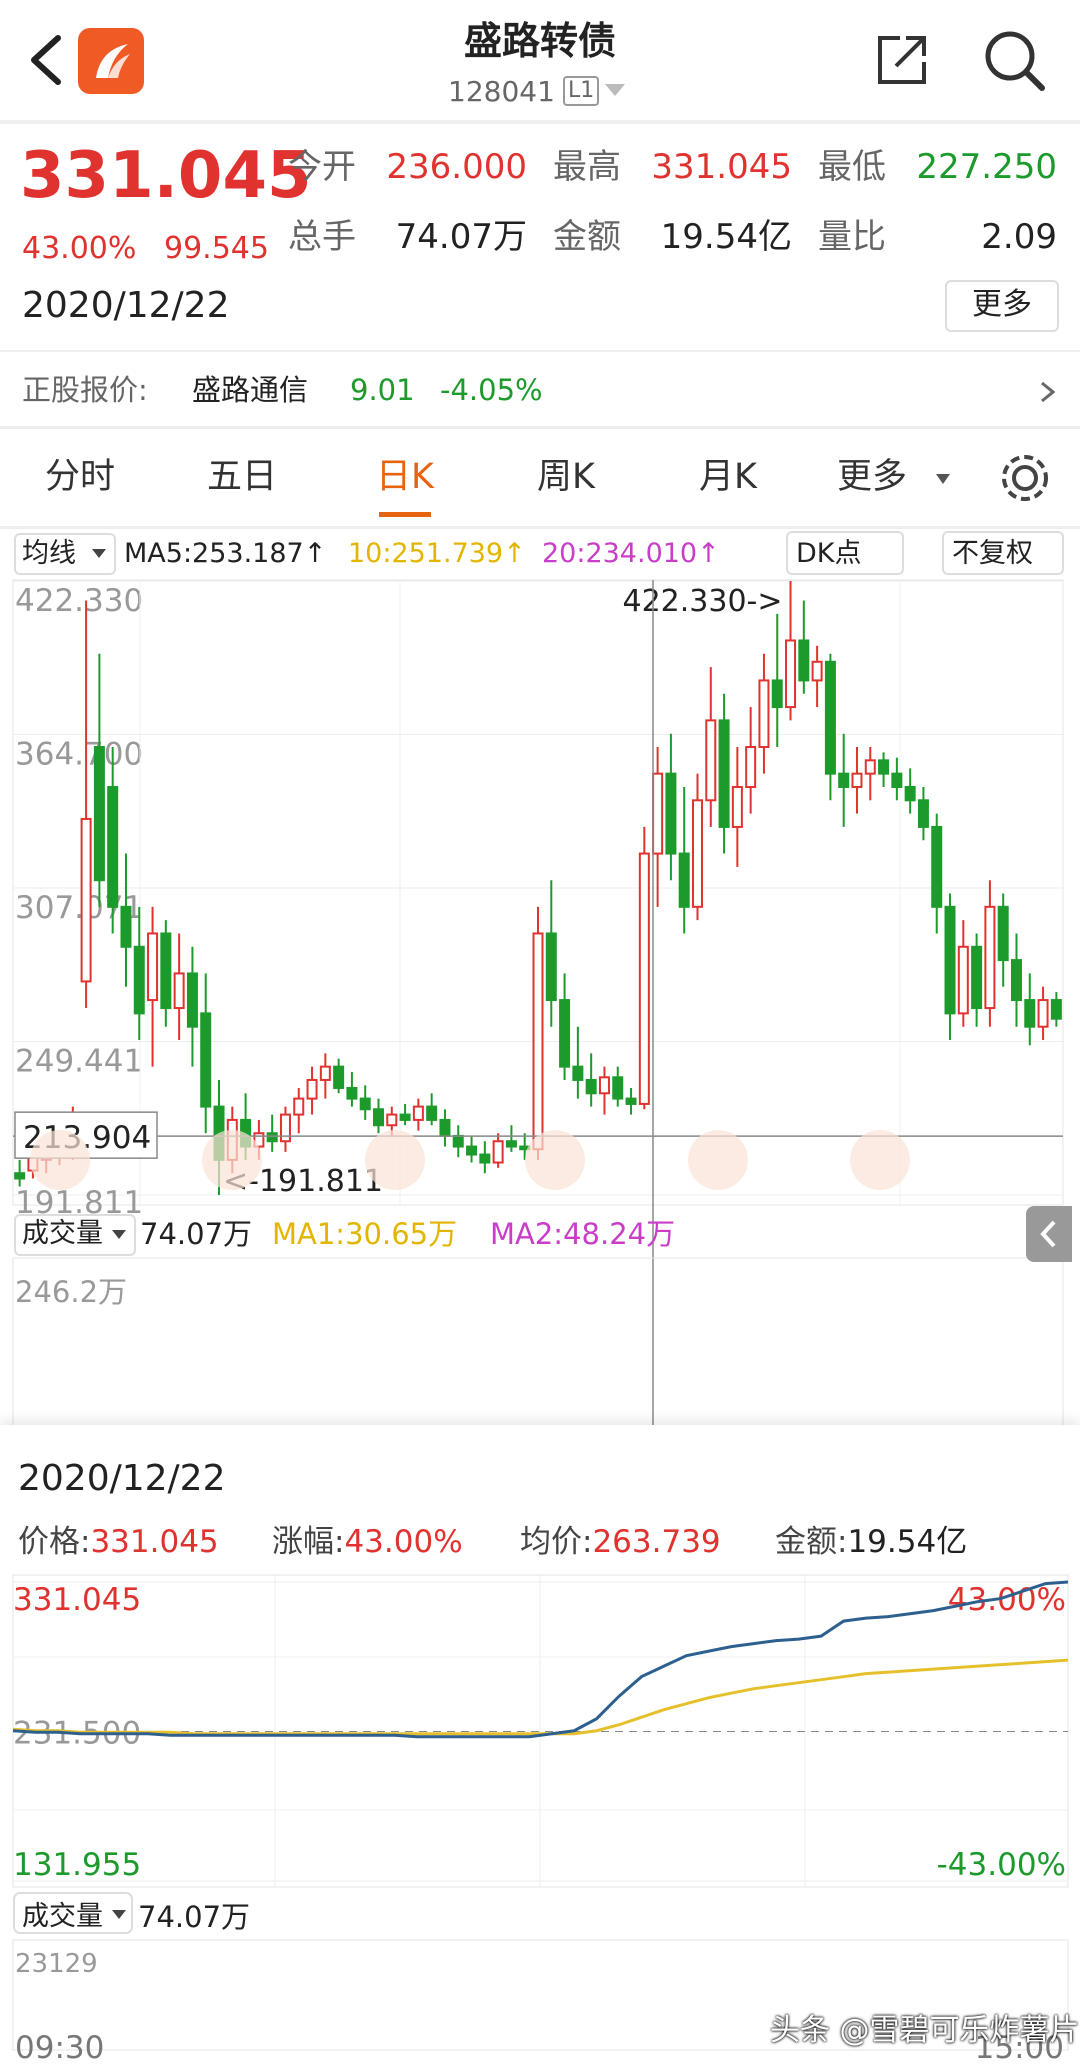 This screenshot has height=2070, width=1080. What do you see at coordinates (405, 477) in the screenshot?
I see `period-tab: 日K` at bounding box center [405, 477].